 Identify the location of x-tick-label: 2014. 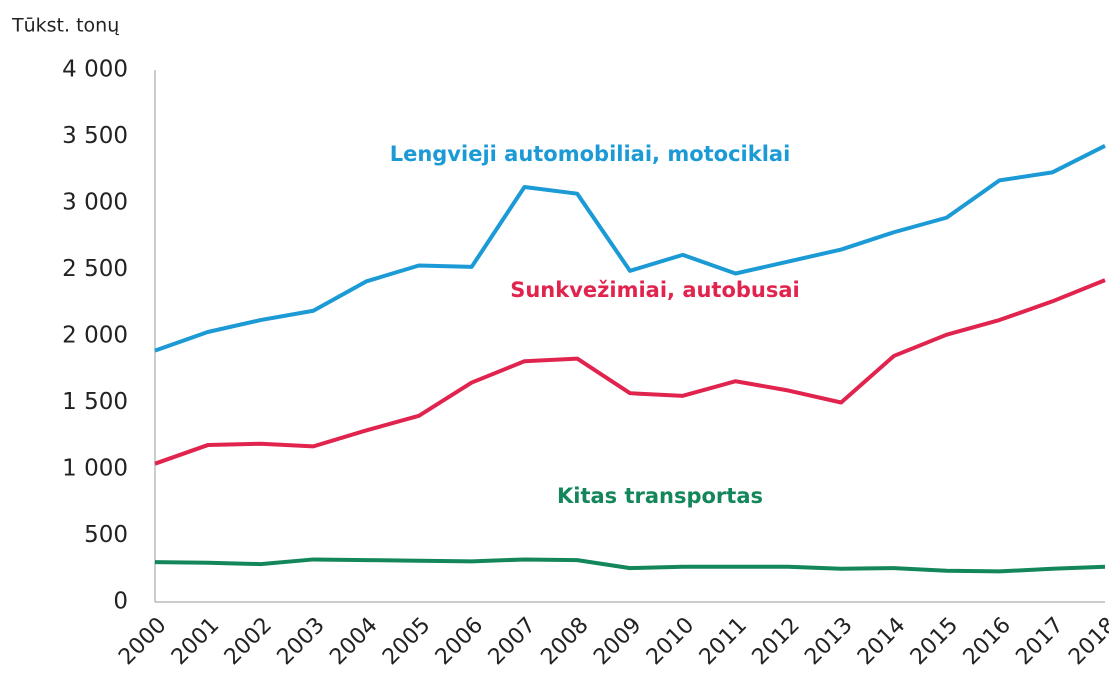
(881, 641).